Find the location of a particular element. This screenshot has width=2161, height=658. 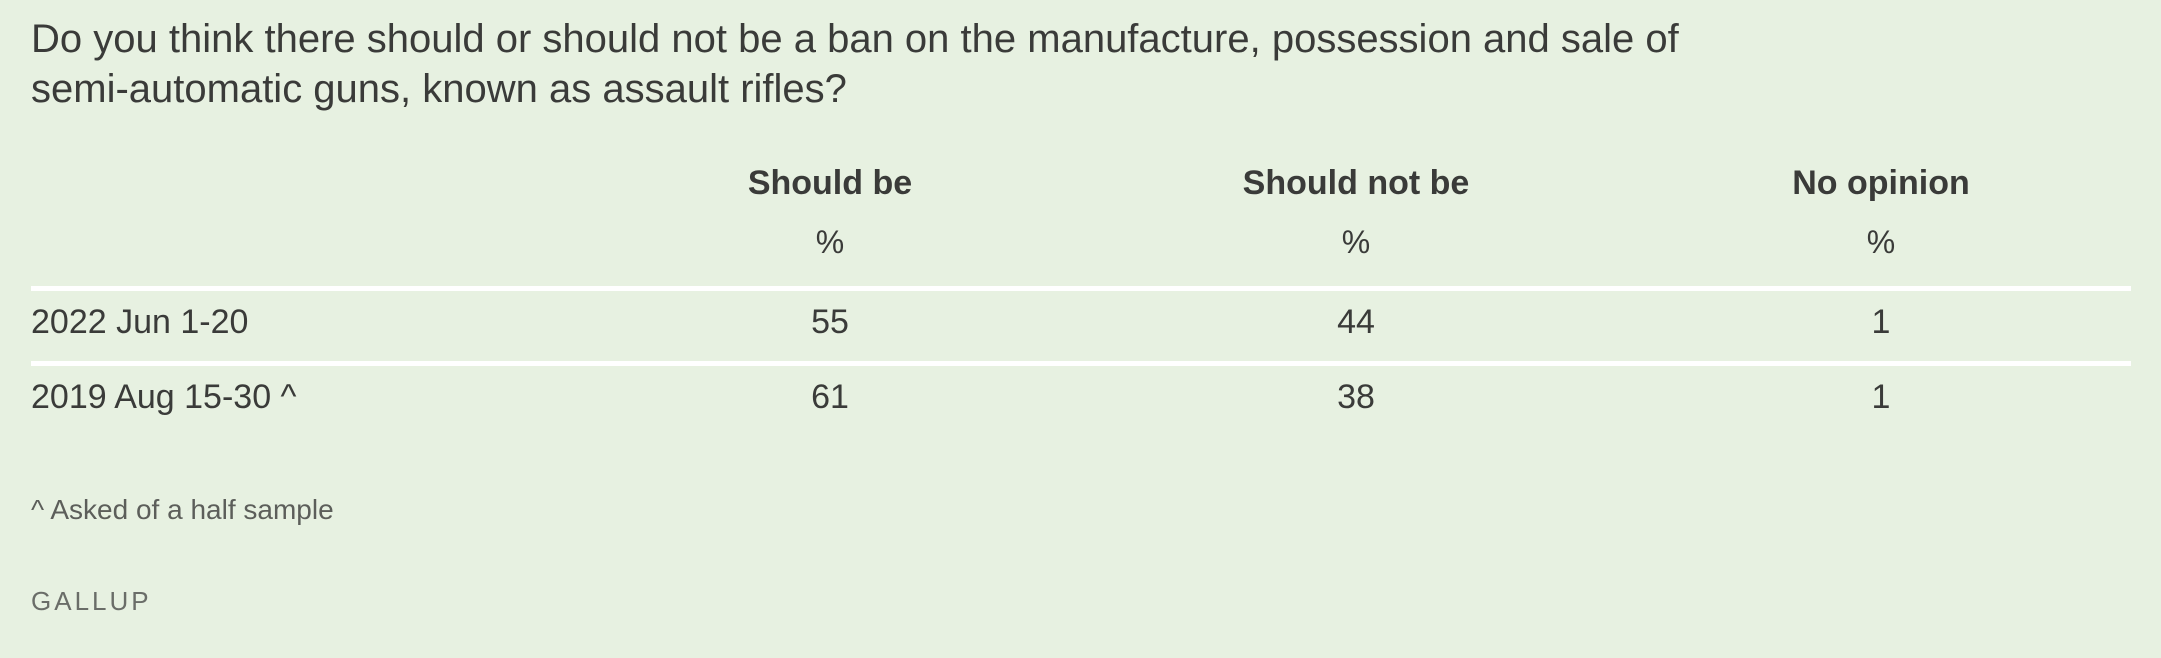

column-header-should-be: Should be is located at coordinates (830, 183).